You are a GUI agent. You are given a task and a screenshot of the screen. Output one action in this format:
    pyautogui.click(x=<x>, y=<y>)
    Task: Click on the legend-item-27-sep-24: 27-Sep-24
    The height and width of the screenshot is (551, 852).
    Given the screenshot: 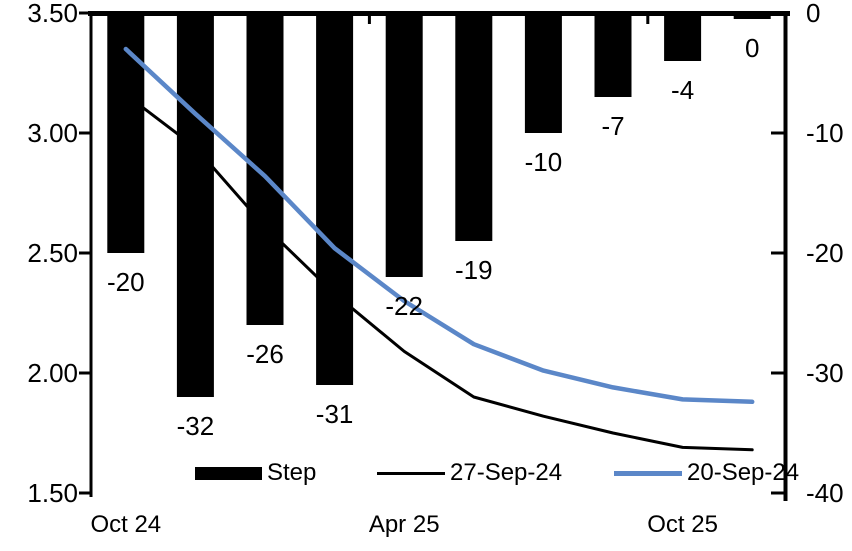 What is the action you would take?
    pyautogui.click(x=469, y=473)
    